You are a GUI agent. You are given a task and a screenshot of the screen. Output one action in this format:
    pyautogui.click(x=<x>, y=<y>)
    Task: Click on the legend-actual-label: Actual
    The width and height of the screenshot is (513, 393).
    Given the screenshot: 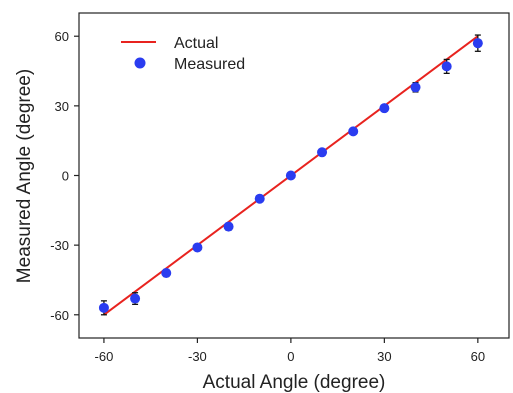 What is the action you would take?
    pyautogui.click(x=196, y=43)
    